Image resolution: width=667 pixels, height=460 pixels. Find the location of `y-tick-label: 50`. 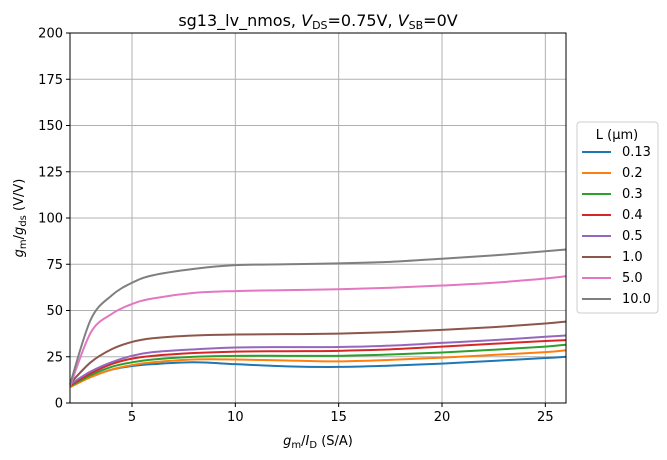

y-tick-label: 50 is located at coordinates (54, 311).